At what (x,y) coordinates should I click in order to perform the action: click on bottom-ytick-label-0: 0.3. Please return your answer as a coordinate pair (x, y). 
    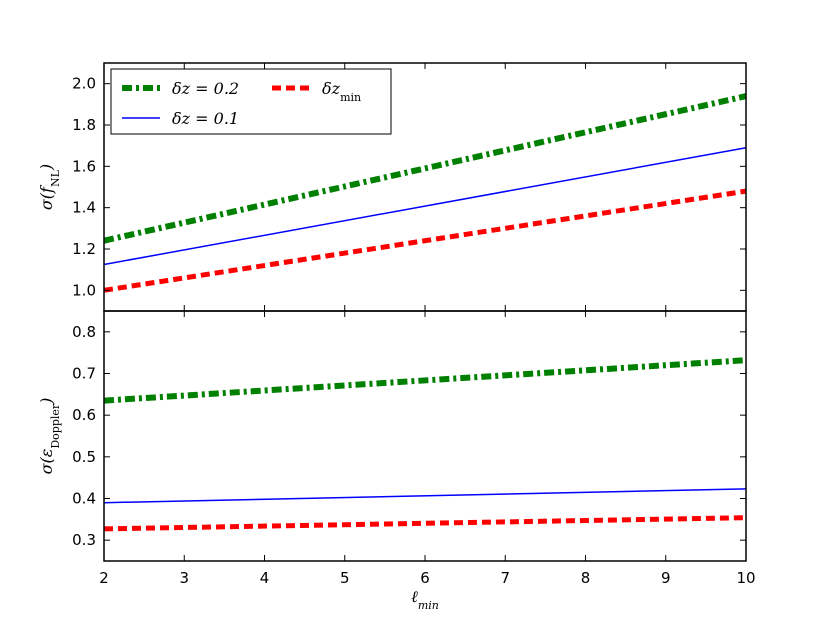
    Looking at the image, I should click on (84, 540).